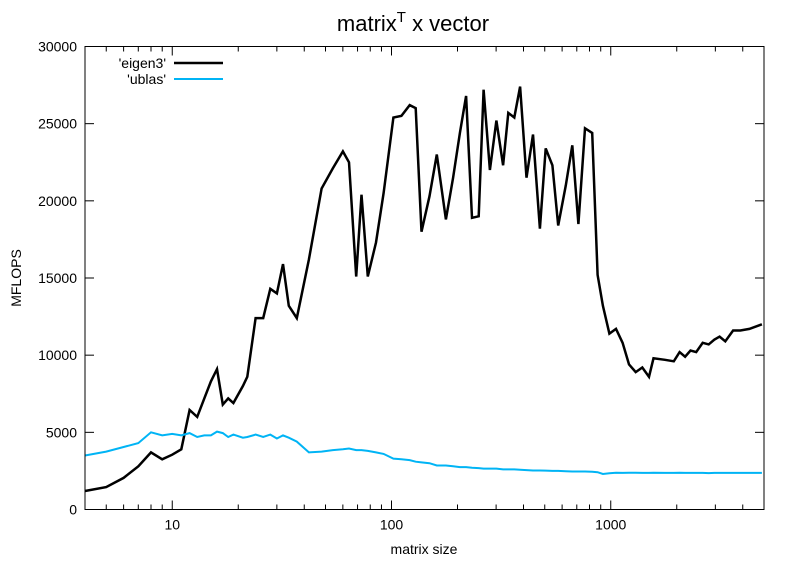 This screenshot has height=565, width=800. I want to click on x-tick-label: 10, so click(172, 525).